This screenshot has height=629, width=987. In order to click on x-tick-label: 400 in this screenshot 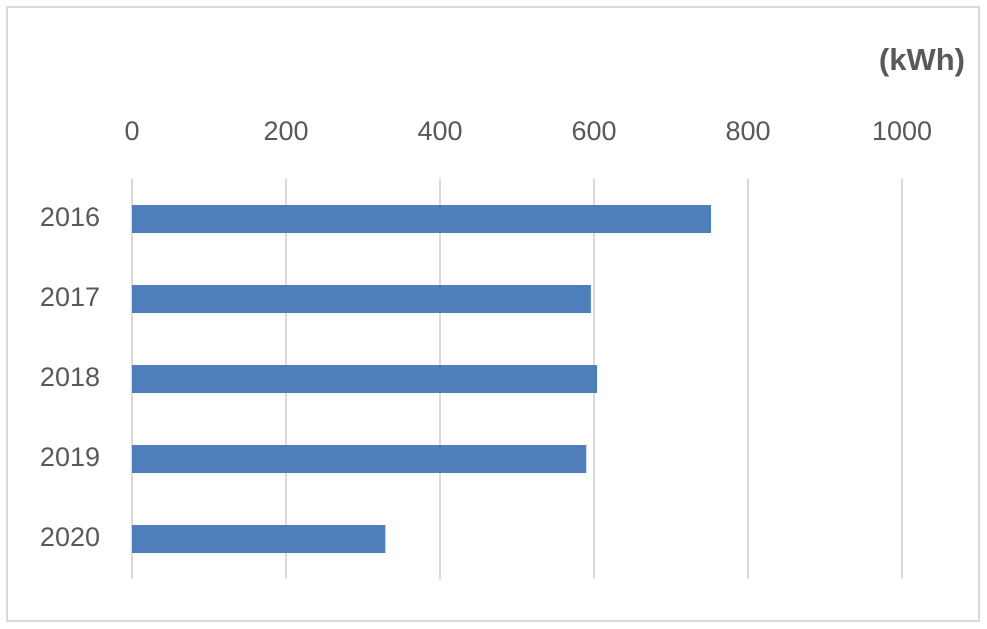, I will do `click(439, 131)`.